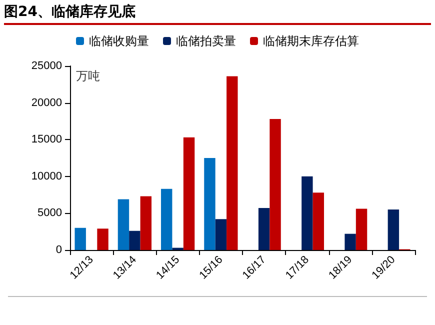 Image resolution: width=435 pixels, height=325 pixels. Describe the element at coordinates (46, 66) in the screenshot. I see `y-tick-label: 25000` at that location.